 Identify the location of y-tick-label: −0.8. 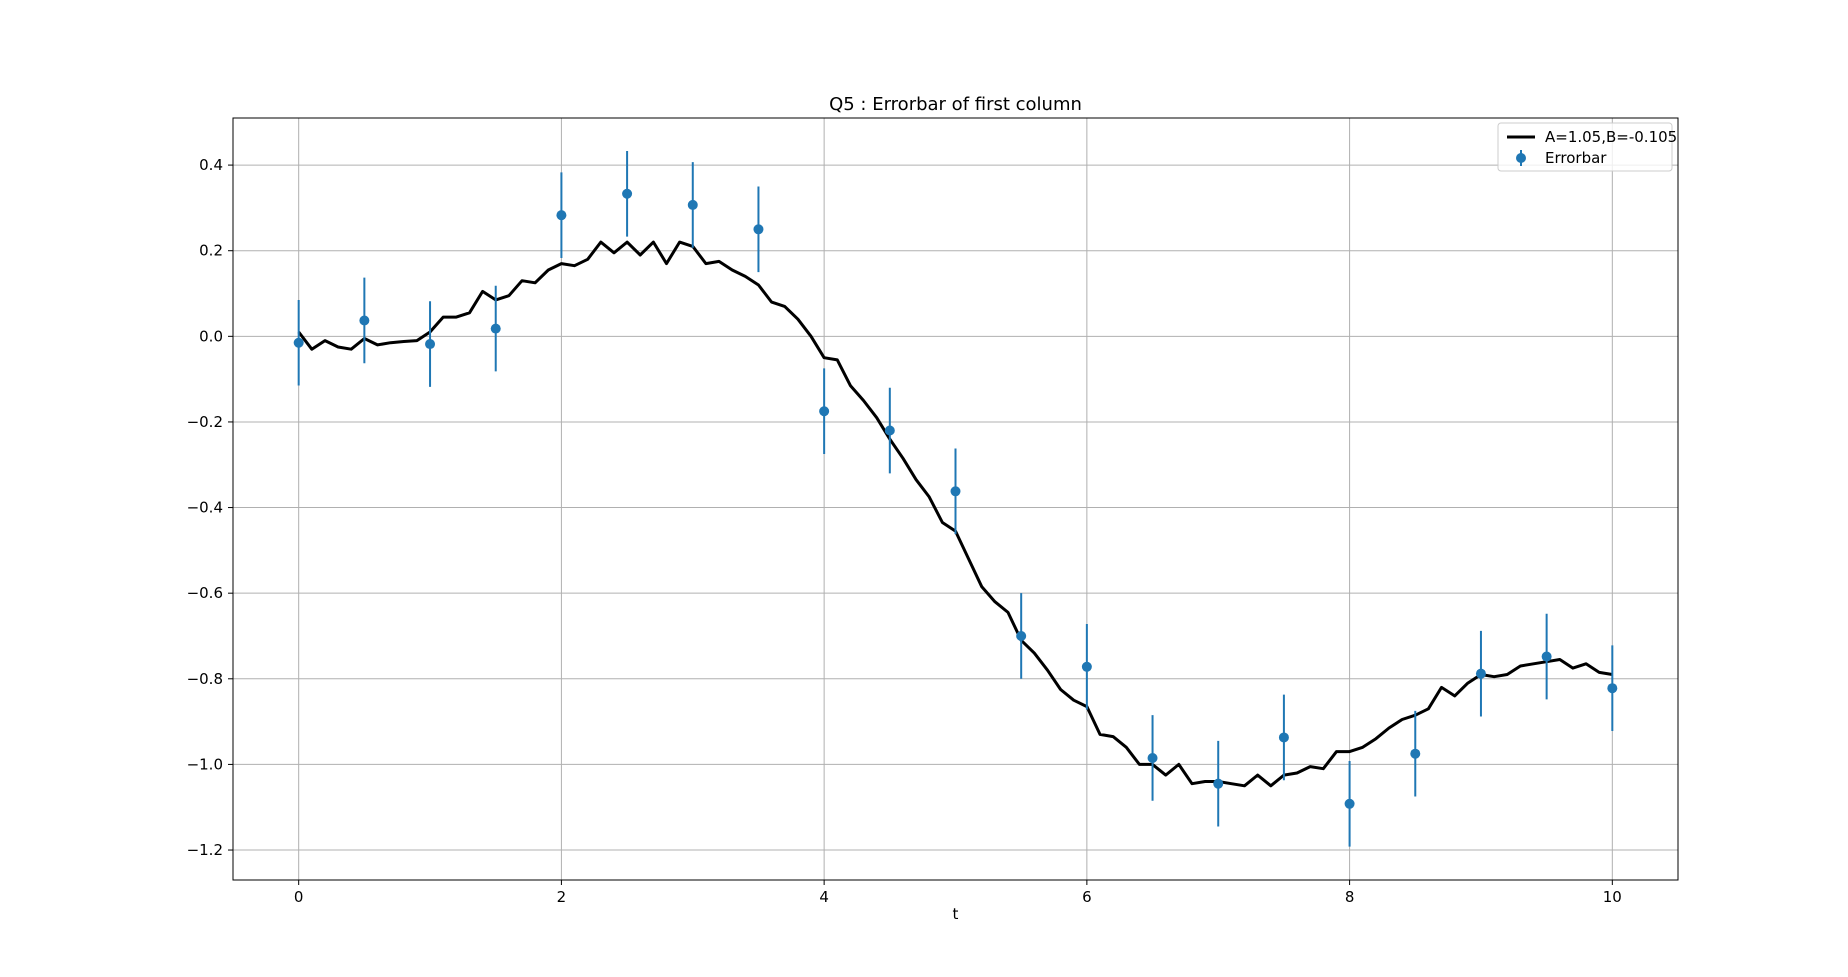
(205, 679).